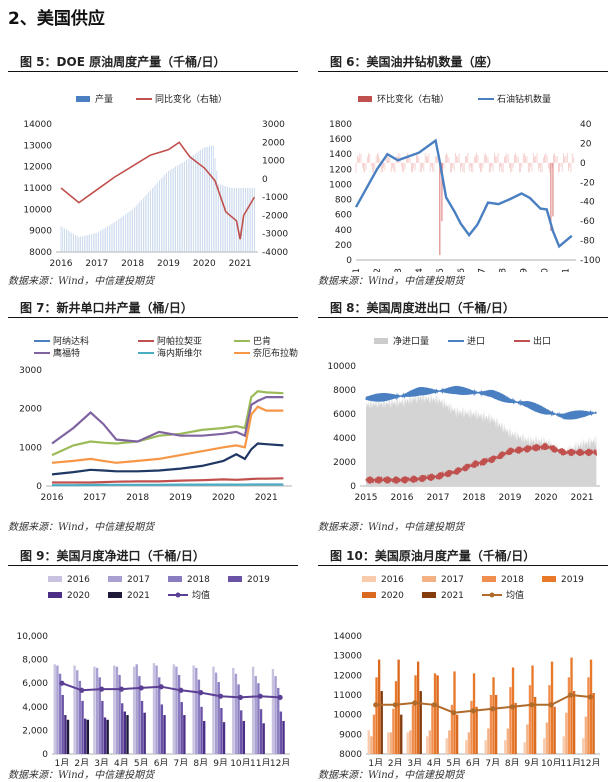  Describe the element at coordinates (452, 580) in the screenshot. I see `legend-year-label: 2017` at that location.